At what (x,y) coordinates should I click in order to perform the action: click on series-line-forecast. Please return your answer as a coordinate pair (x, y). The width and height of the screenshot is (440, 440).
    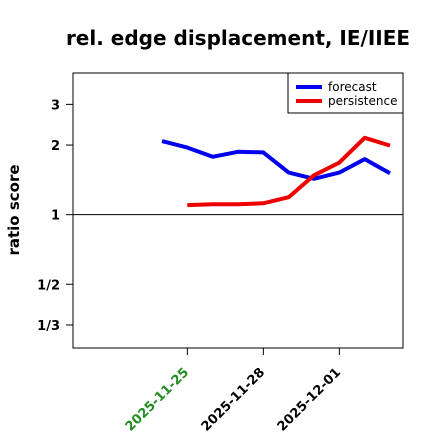
    Looking at the image, I should click on (276, 160).